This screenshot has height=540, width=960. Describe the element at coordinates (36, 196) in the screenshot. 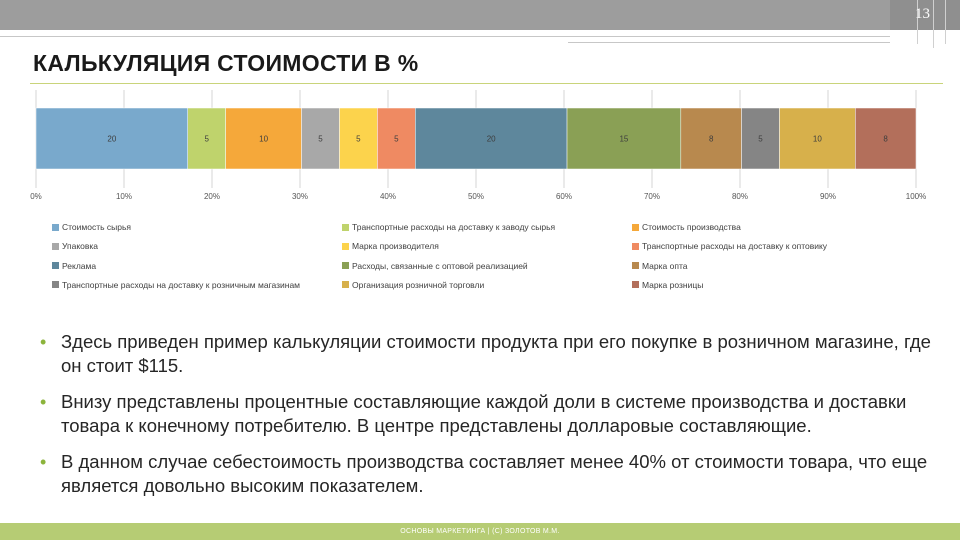

I see `x-tick-label: 0%` at that location.